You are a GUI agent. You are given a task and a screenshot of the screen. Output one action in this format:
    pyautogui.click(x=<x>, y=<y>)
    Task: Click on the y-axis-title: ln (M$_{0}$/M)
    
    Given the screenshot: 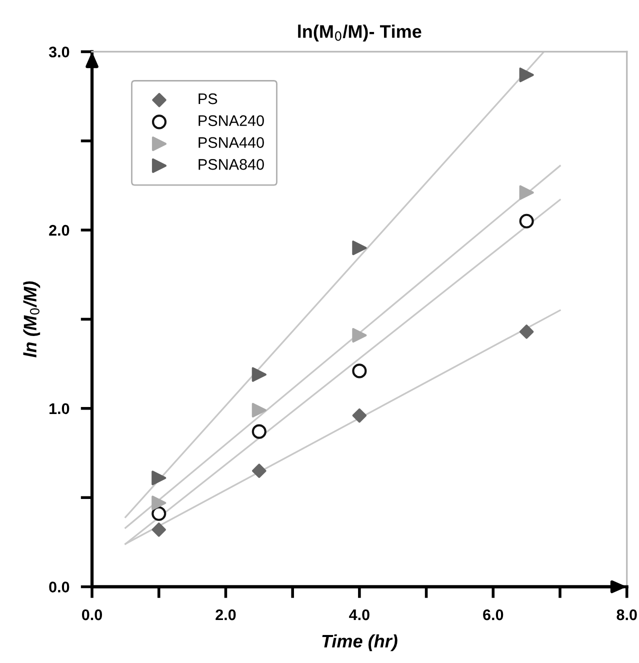 What is the action you would take?
    pyautogui.click(x=31, y=319)
    